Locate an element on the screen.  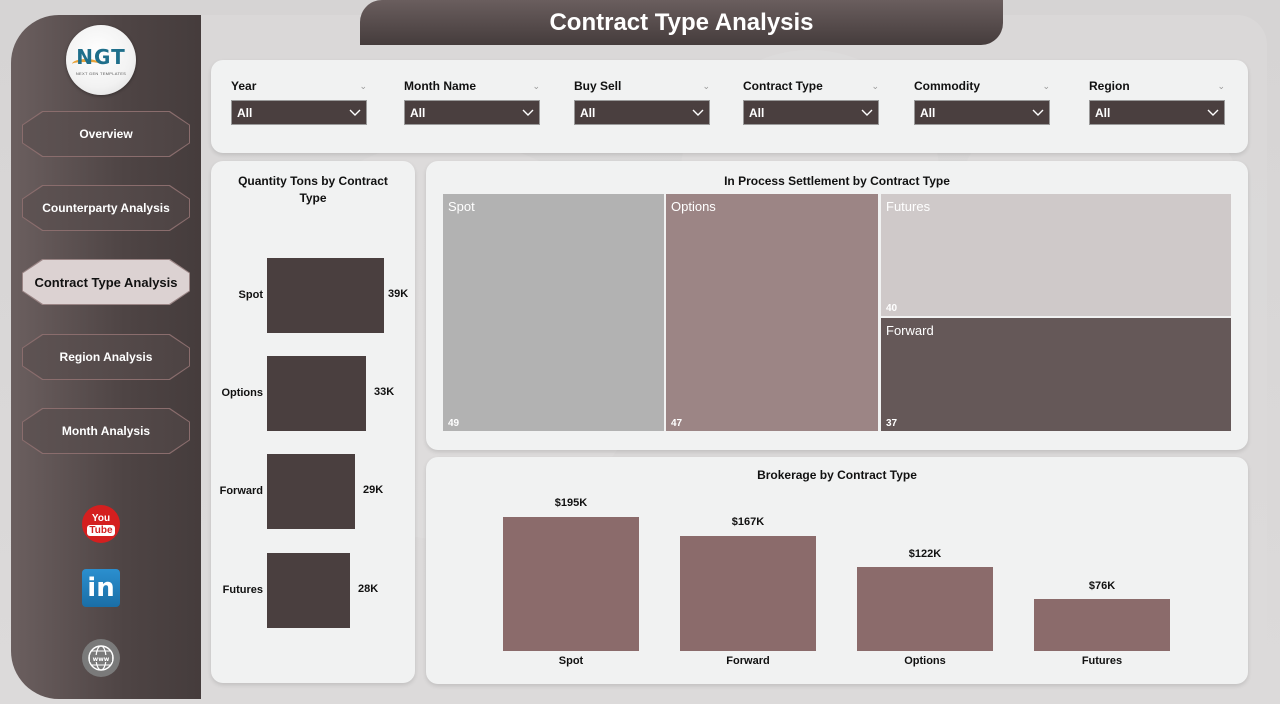
tile-value: 40 is located at coordinates (892, 308).